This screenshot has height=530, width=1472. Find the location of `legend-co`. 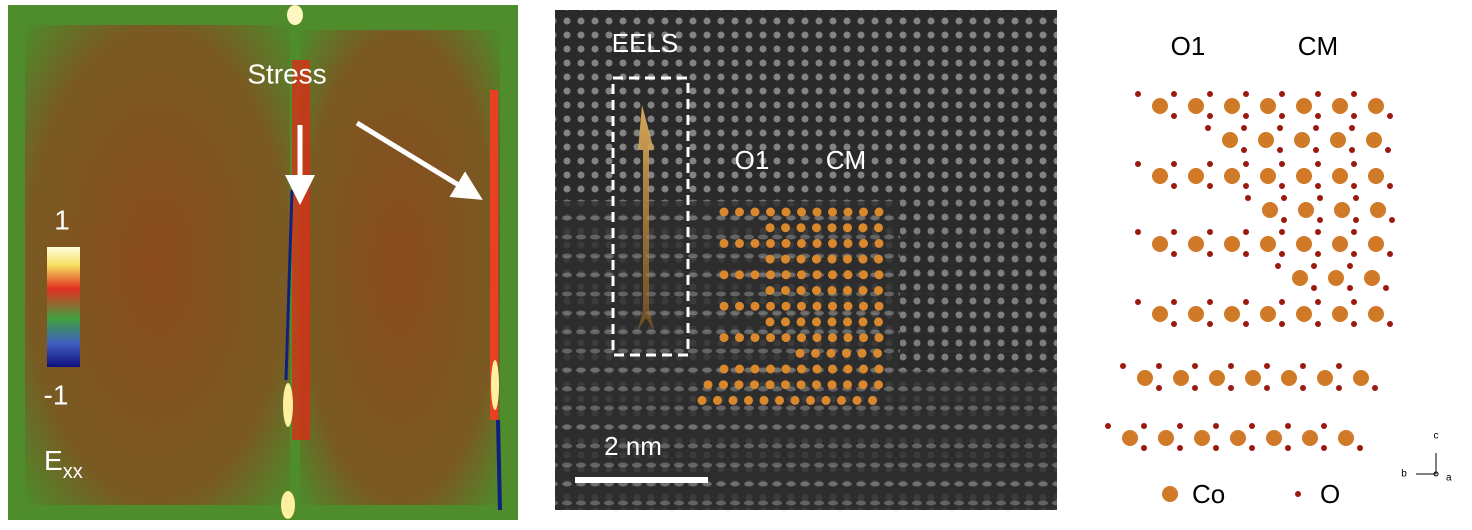

legend-co is located at coordinates (1170, 494).